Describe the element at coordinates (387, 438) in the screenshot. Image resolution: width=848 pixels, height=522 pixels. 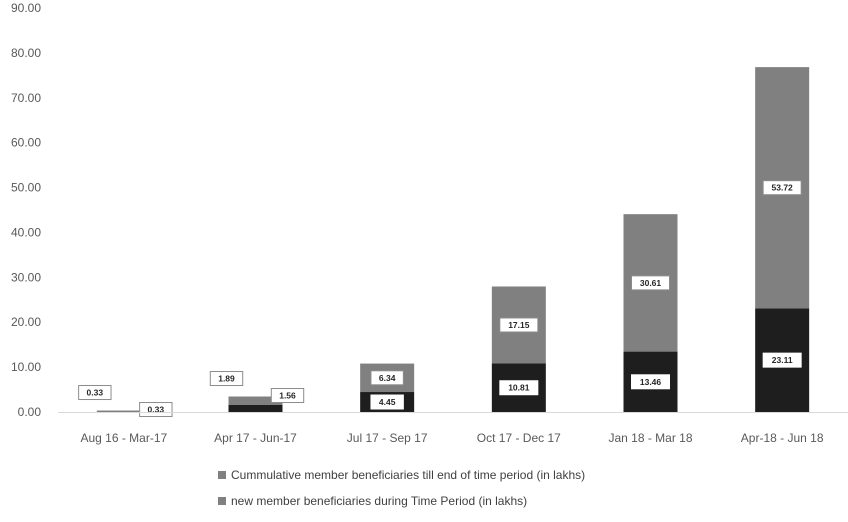
I see `x-tick-label: Jul 17 - Sep 17` at that location.